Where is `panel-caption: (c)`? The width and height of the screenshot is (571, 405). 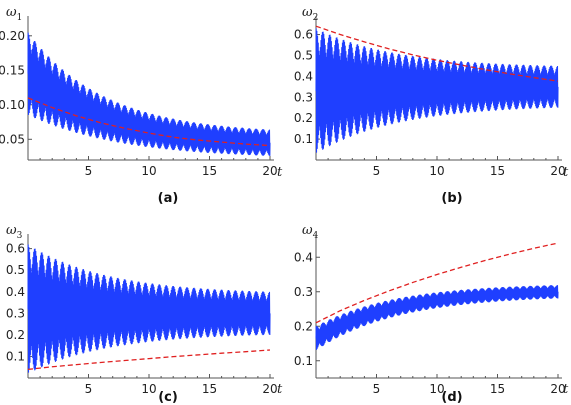 panel-caption: (c) is located at coordinates (168, 397).